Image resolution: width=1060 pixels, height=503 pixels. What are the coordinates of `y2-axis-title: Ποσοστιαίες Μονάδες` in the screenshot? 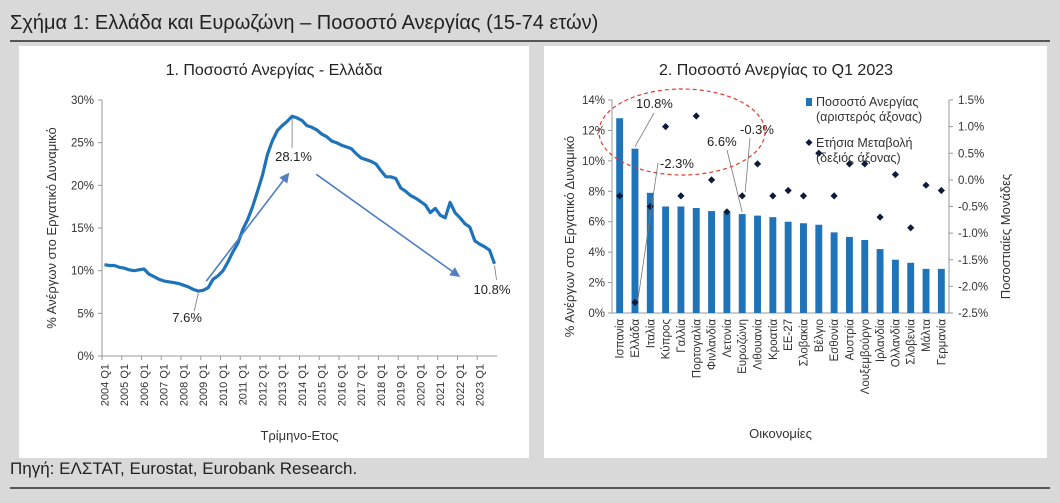 It's located at (1005, 236).